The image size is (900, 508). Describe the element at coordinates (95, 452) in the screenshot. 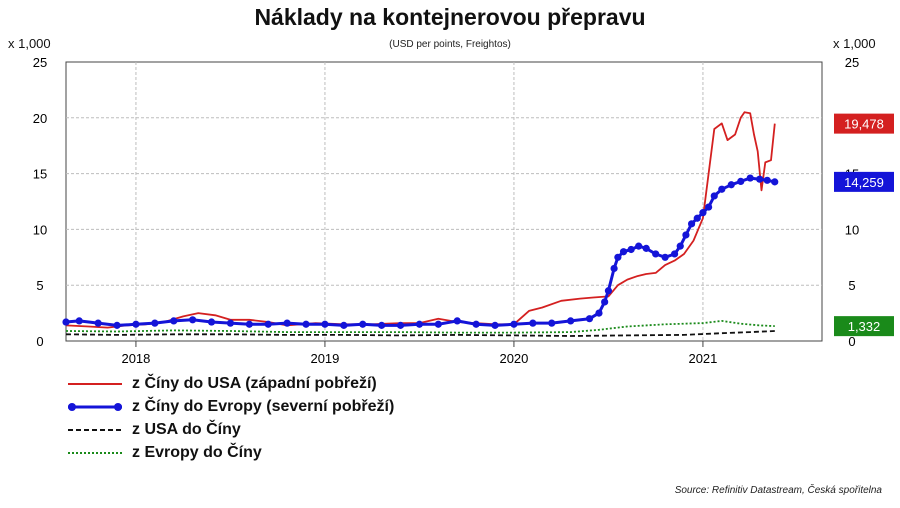

I see `legend-swatch-green-dotted` at that location.